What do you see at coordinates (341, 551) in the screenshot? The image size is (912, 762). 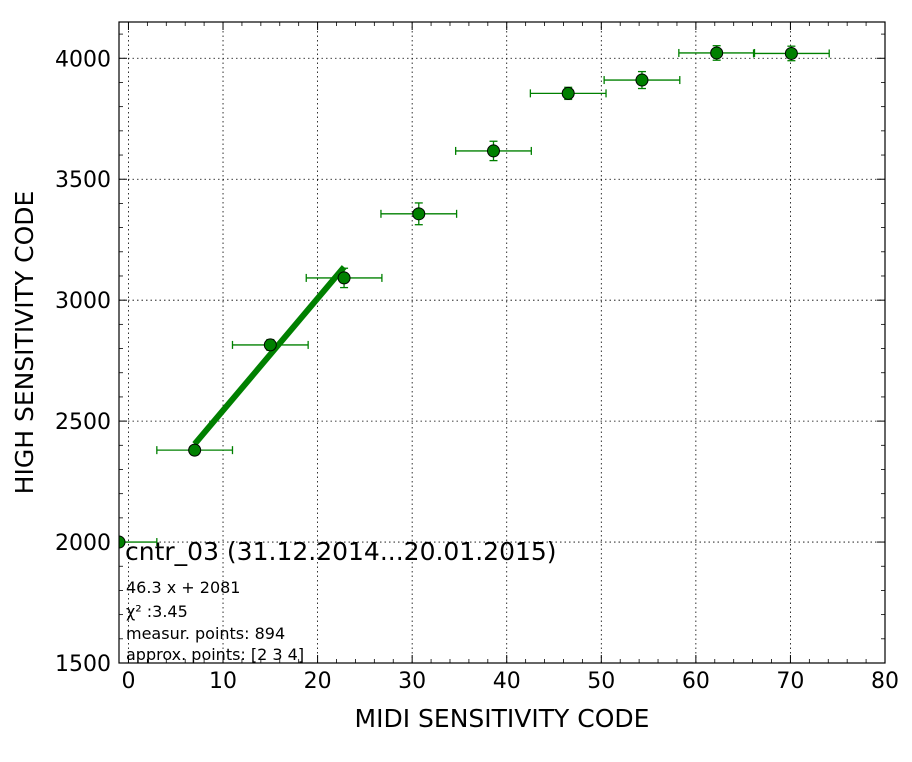 I see `annotation-title: cntr_03 (31.12.2014...20.01.2015)` at bounding box center [341, 551].